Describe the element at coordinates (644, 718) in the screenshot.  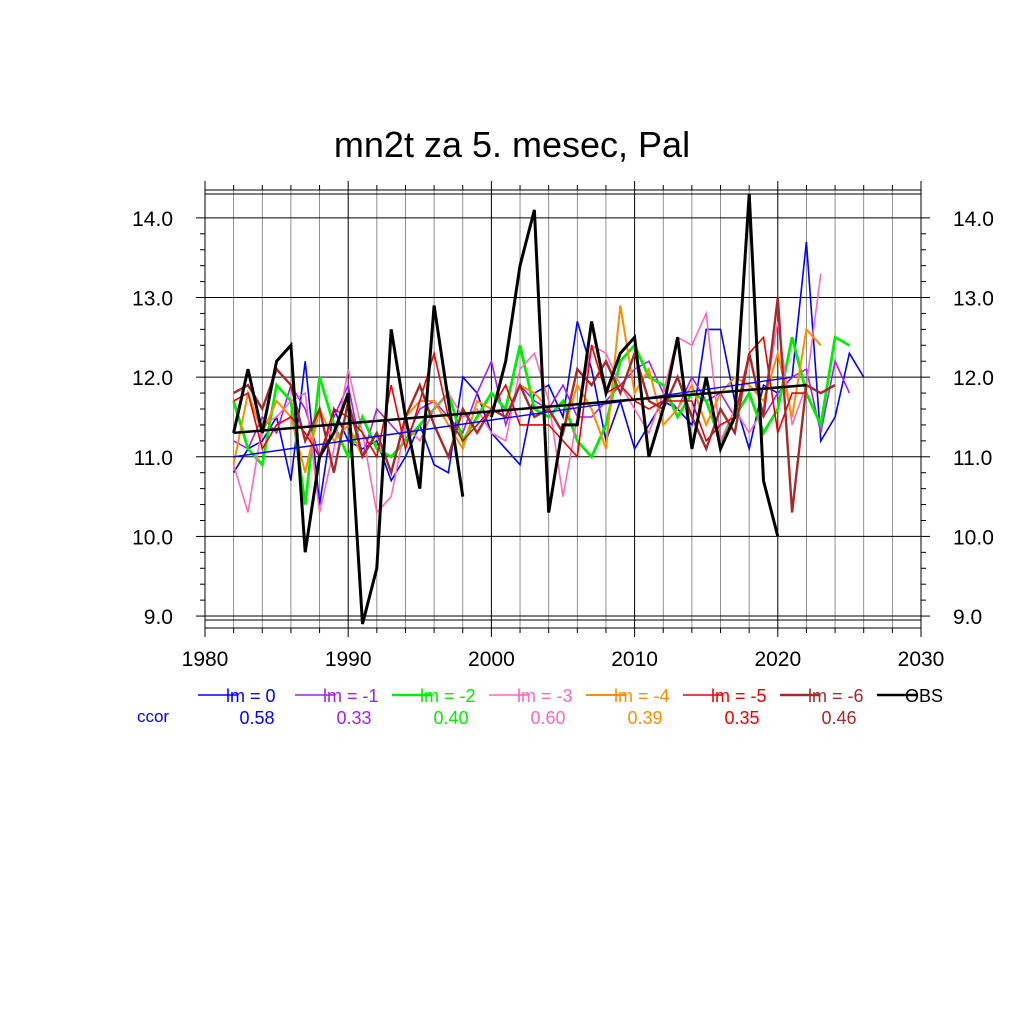
I see `ccor-value: 0.39` at that location.